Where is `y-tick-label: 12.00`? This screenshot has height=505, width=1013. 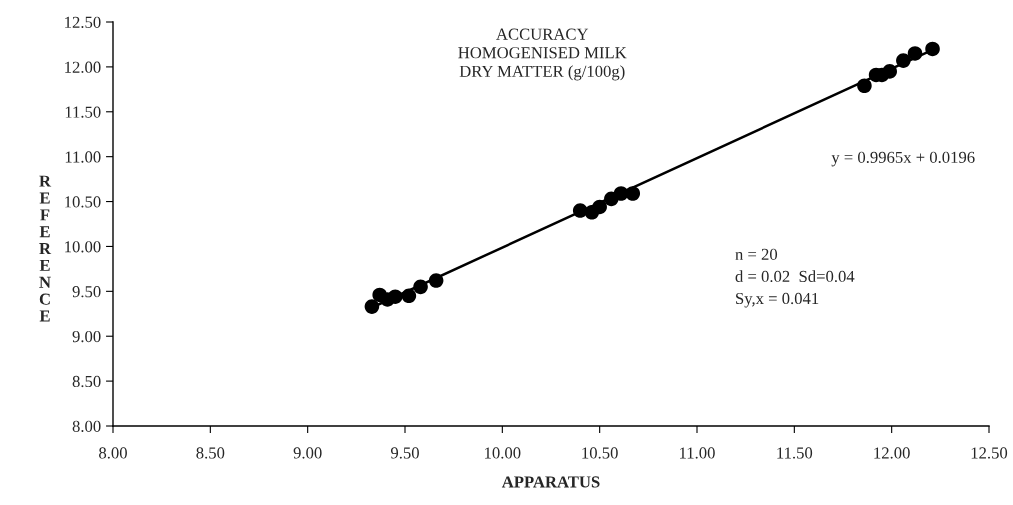 y-tick-label: 12.00 is located at coordinates (83, 67).